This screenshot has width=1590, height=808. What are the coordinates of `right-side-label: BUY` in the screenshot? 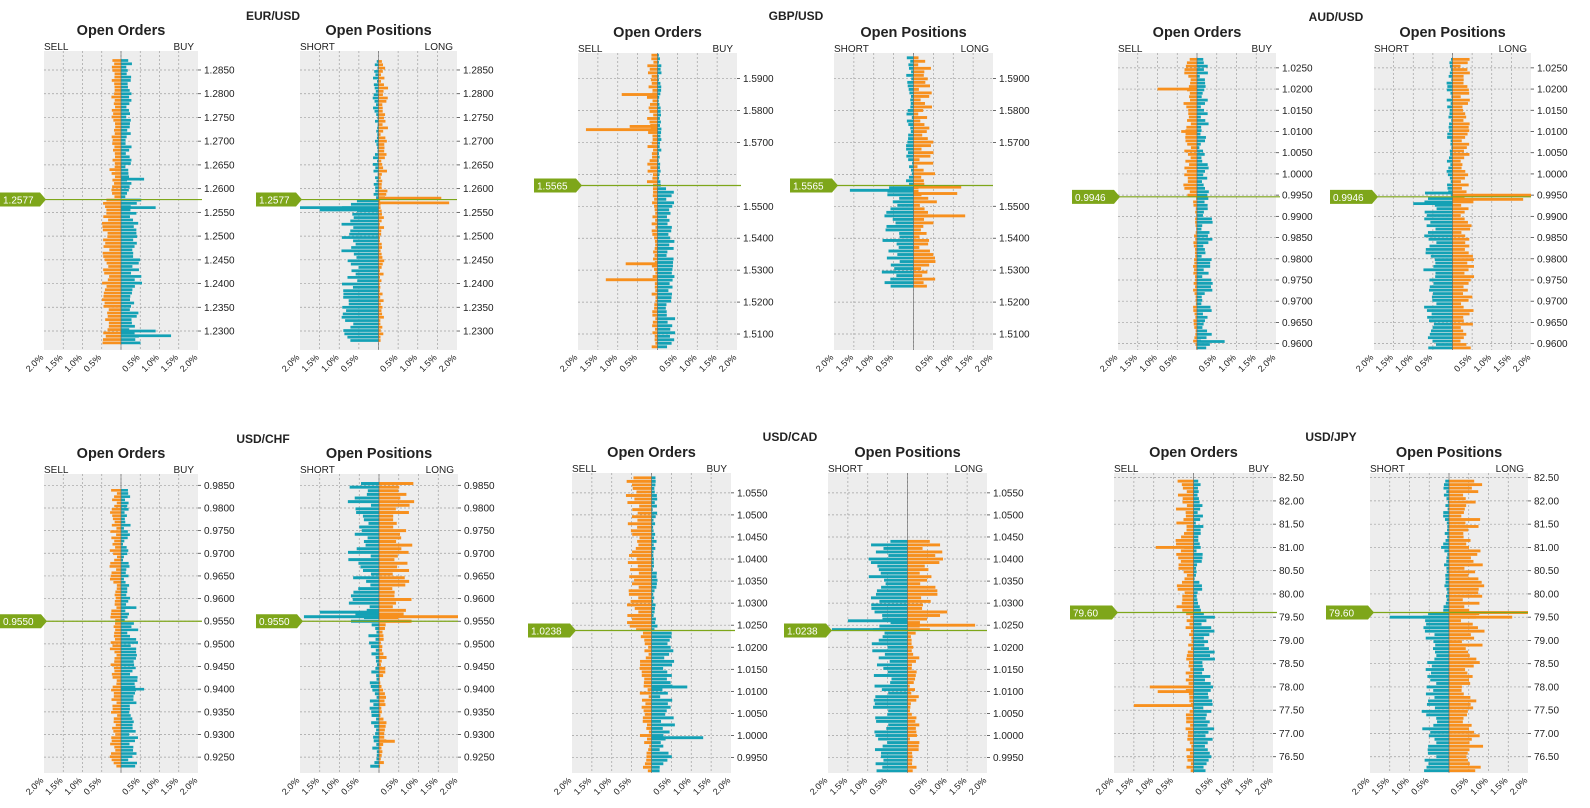 It's located at (722, 49).